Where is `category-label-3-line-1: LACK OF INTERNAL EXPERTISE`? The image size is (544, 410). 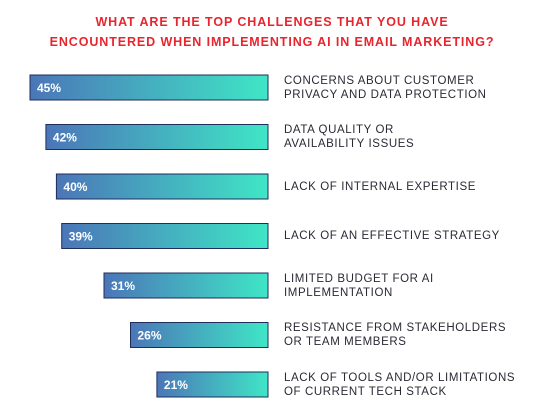 category-label-3-line-1: LACK OF INTERNAL EXPERTISE is located at coordinates (380, 186).